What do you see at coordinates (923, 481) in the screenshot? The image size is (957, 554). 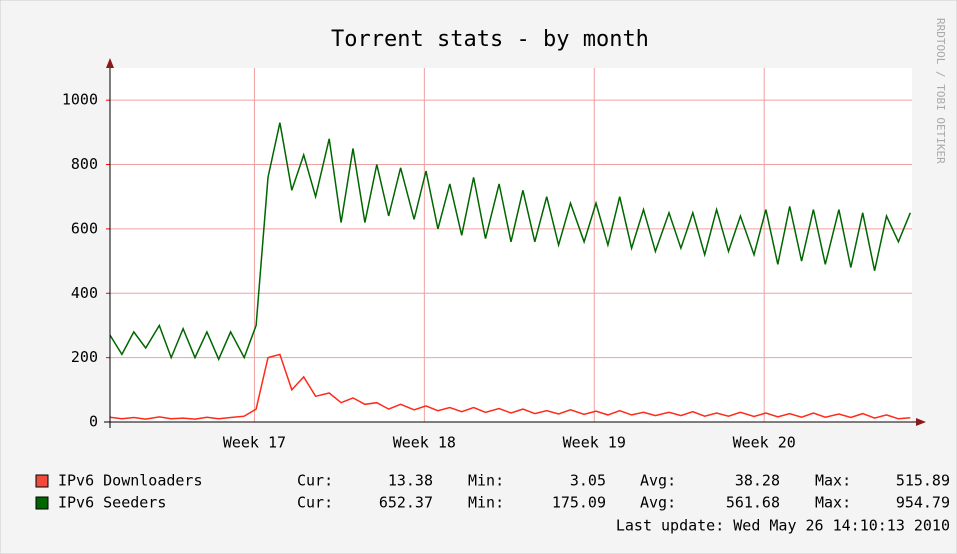 I see `stat-value: 515.89` at bounding box center [923, 481].